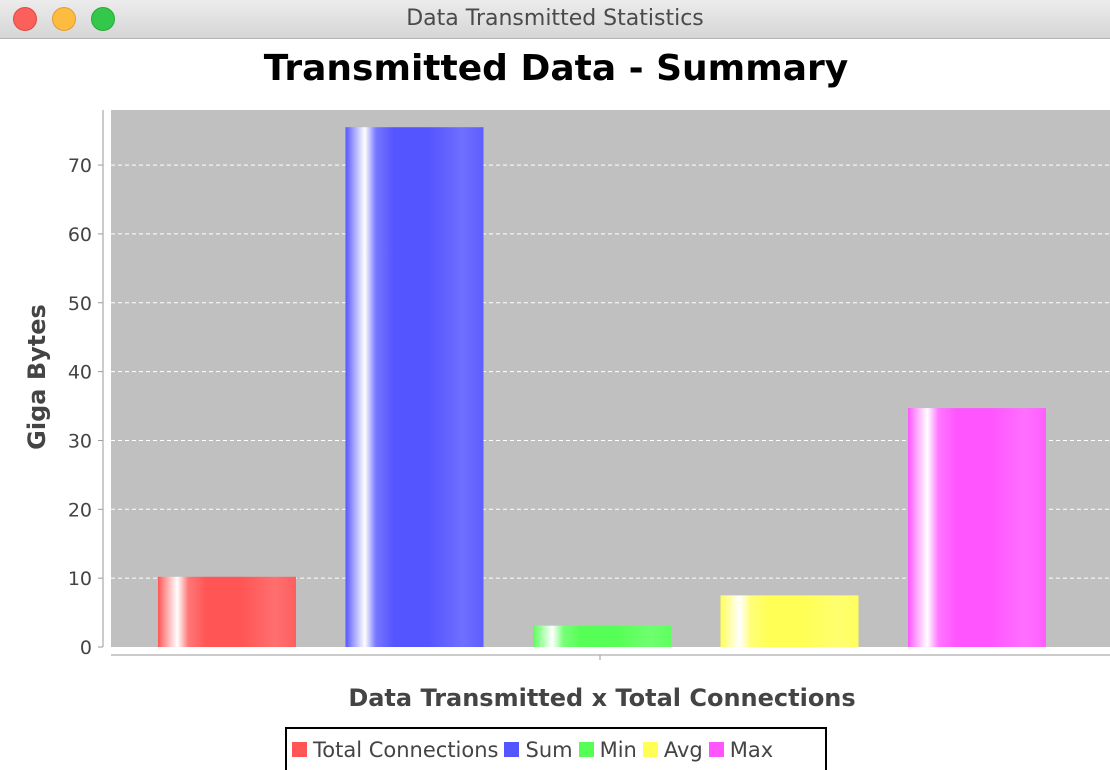  What do you see at coordinates (103, 19) in the screenshot?
I see `zoom-window-button` at bounding box center [103, 19].